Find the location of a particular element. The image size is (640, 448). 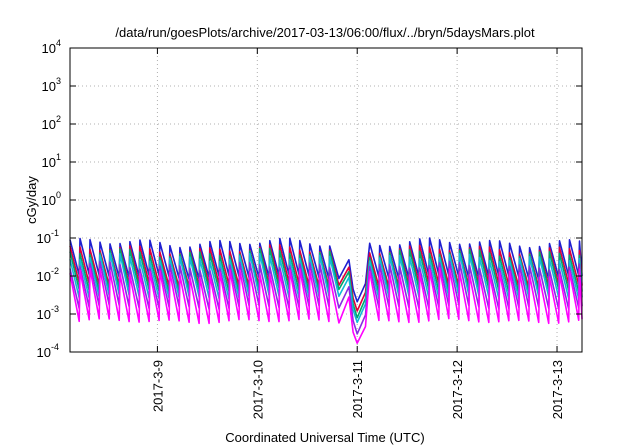

y-tick-exponent: -1 is located at coordinates (55, 233).